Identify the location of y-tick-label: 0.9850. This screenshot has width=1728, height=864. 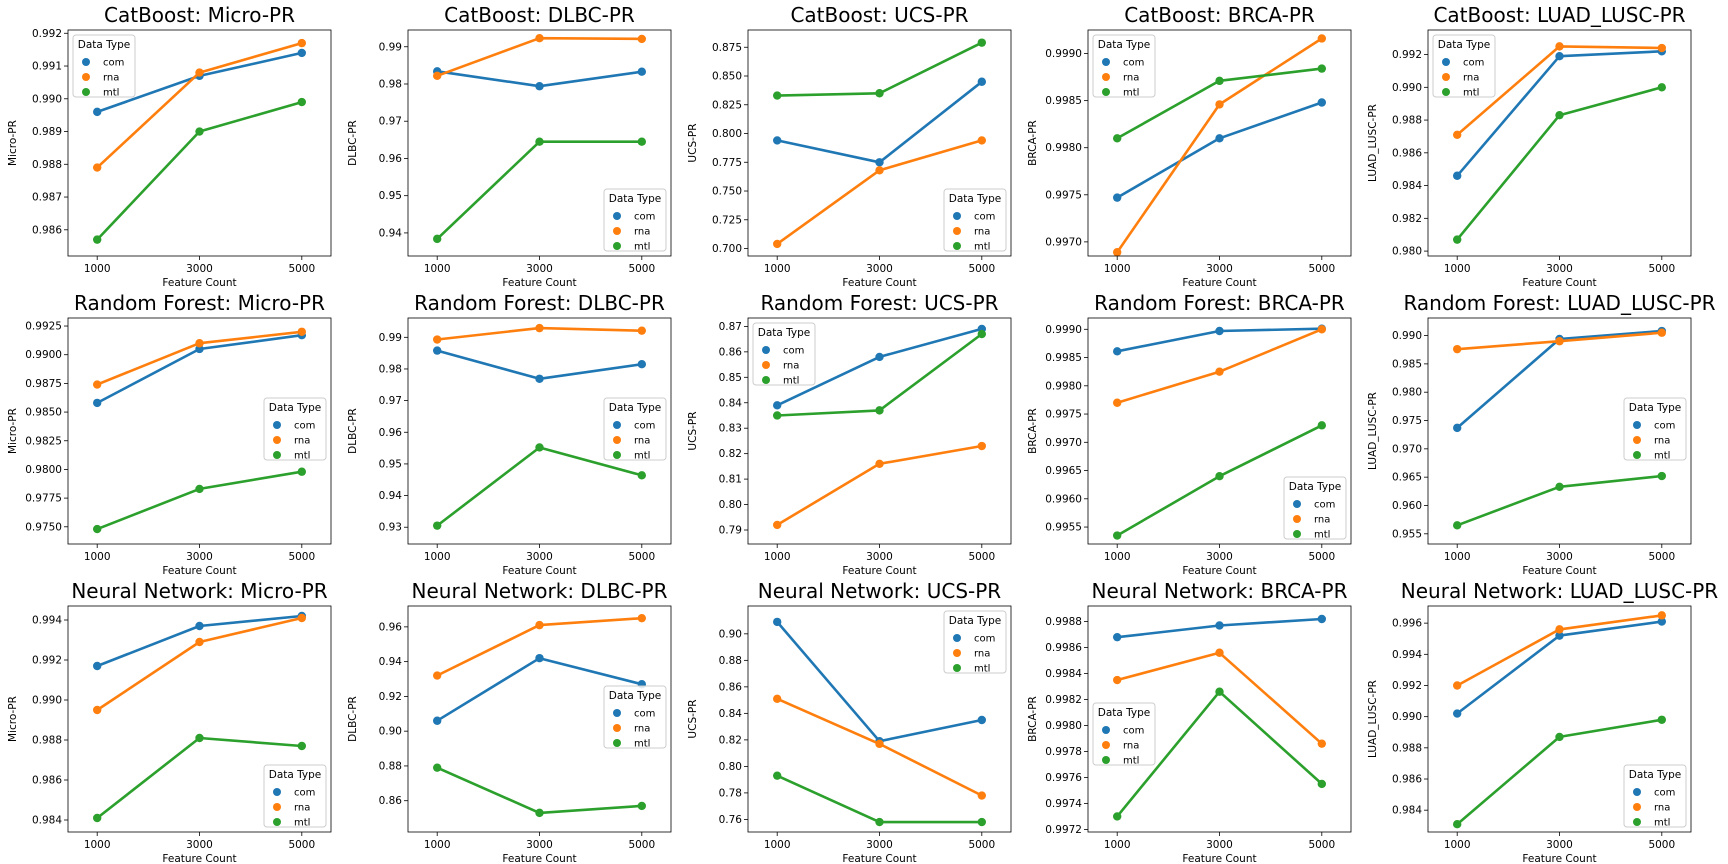
(43, 413).